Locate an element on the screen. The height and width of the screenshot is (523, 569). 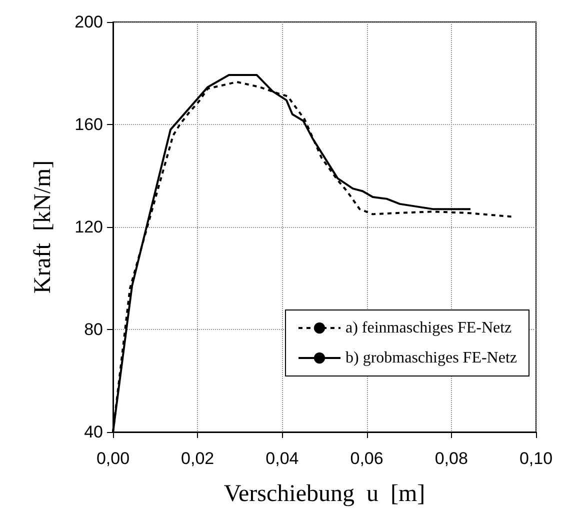
y-axis-title: Kraft [kN/m] is located at coordinates (43, 227).